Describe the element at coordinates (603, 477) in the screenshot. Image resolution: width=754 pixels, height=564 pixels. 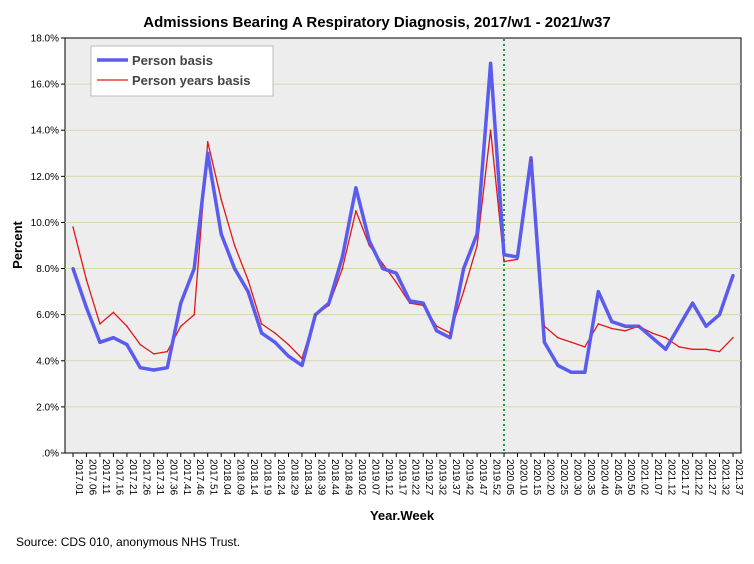
I see `x-tick-label: 2020.40` at that location.